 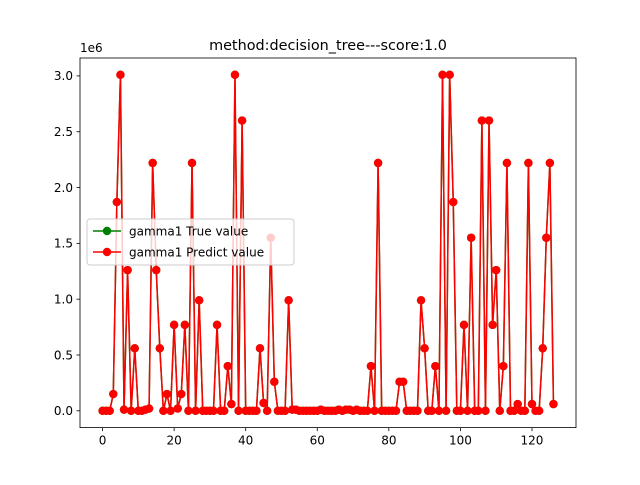 What do you see at coordinates (103, 441) in the screenshot?
I see `x-tick-label: 0` at bounding box center [103, 441].